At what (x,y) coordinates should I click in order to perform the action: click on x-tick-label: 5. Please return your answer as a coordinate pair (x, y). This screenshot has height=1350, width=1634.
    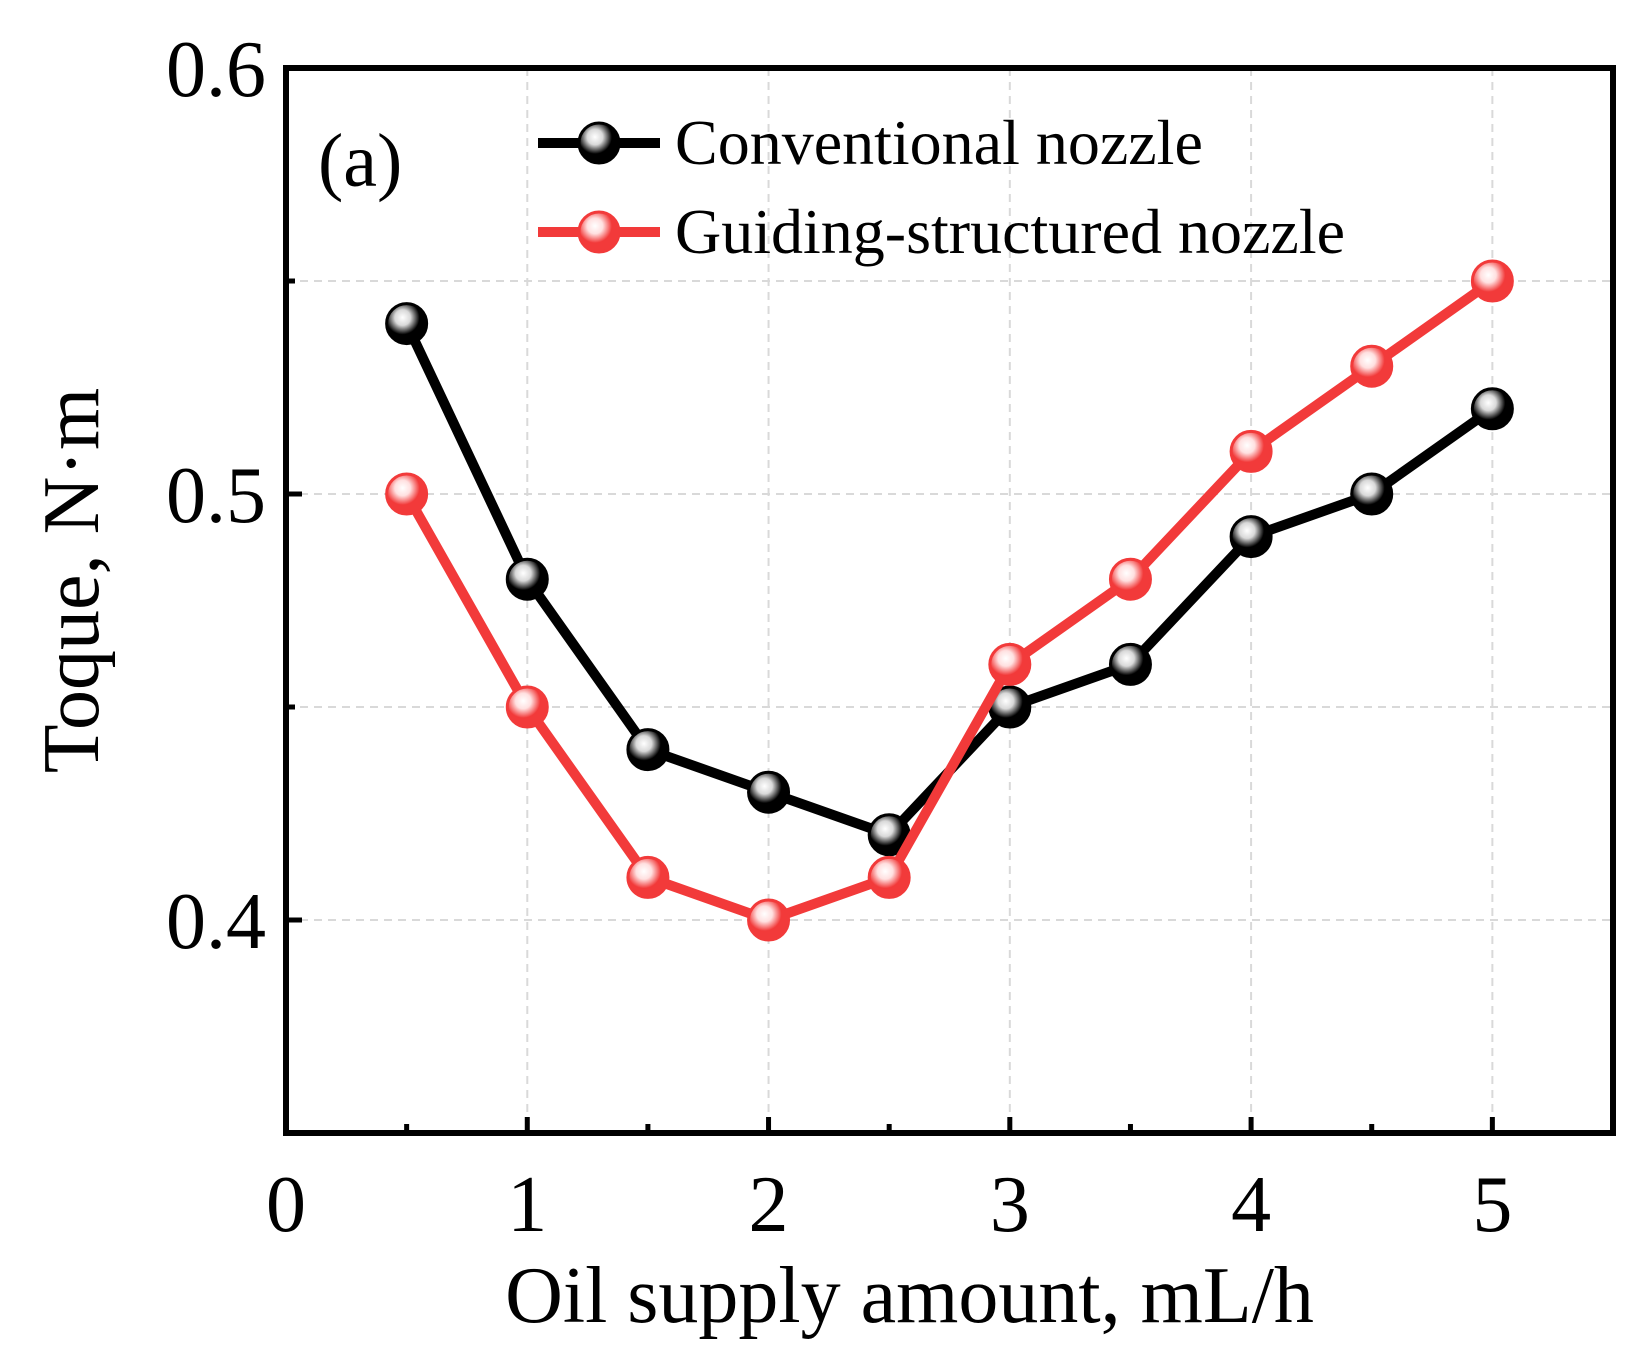
    Looking at the image, I should click on (1492, 1205).